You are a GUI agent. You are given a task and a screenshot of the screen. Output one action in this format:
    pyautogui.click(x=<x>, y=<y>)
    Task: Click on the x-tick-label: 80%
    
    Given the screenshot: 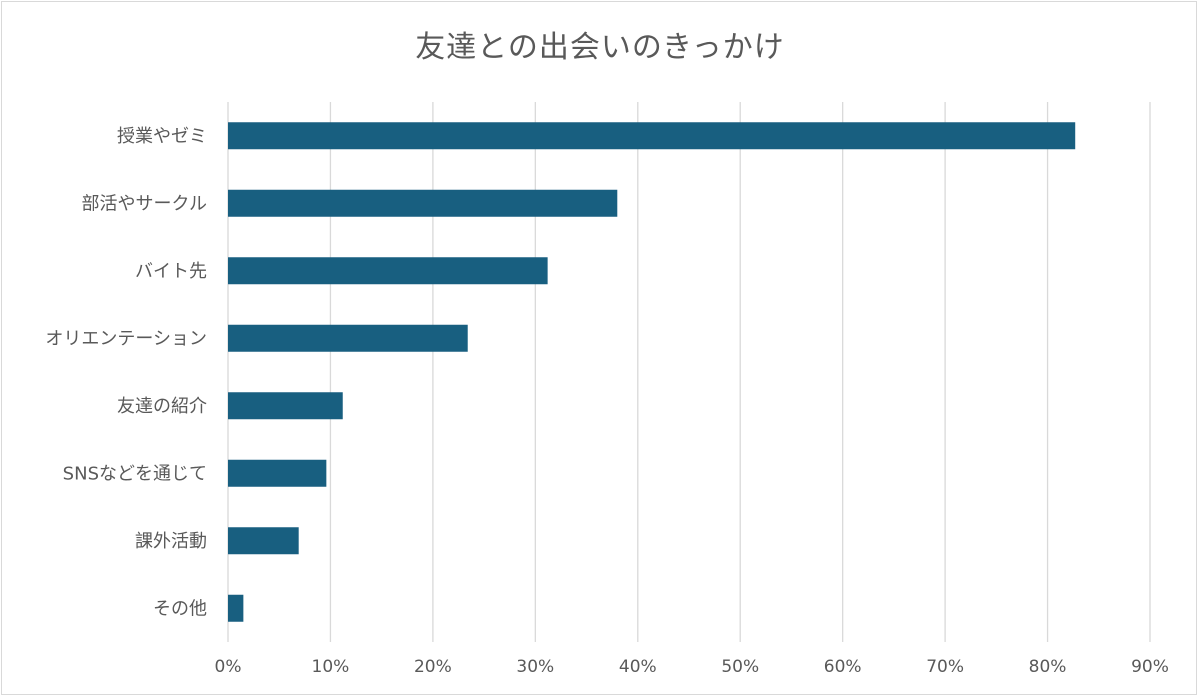 What is the action you would take?
    pyautogui.click(x=1048, y=667)
    